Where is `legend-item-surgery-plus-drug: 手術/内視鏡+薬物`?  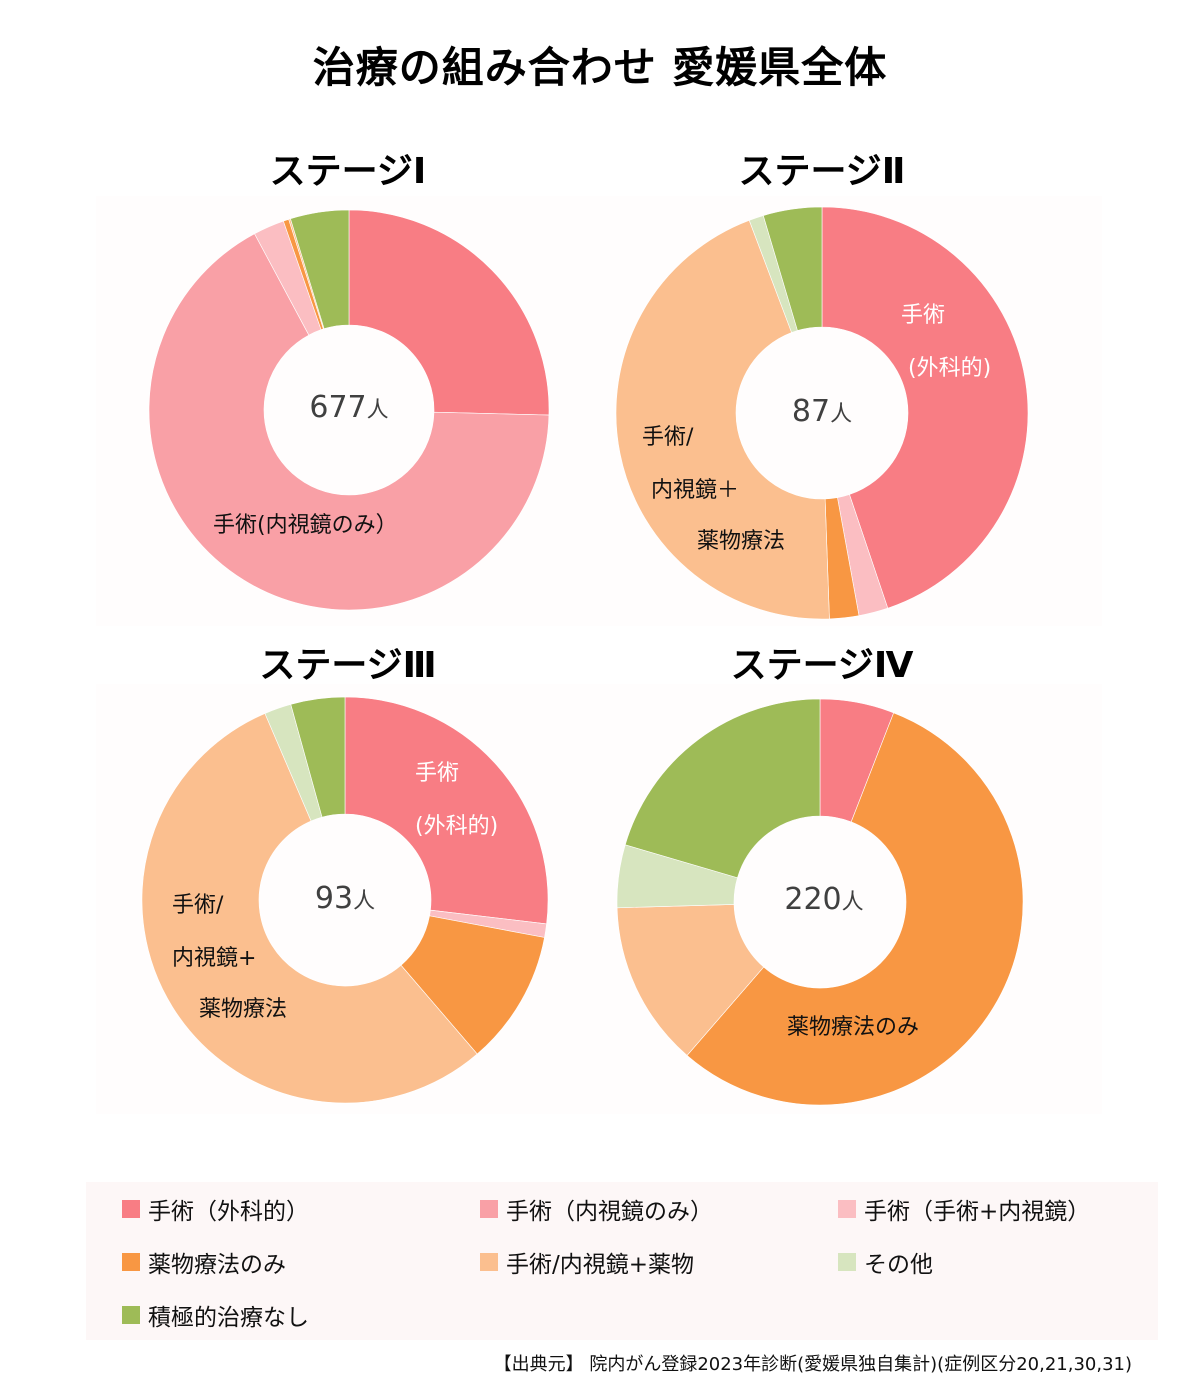 legend-item-surgery-plus-drug: 手術/内視鏡+薬物 is located at coordinates (587, 1262).